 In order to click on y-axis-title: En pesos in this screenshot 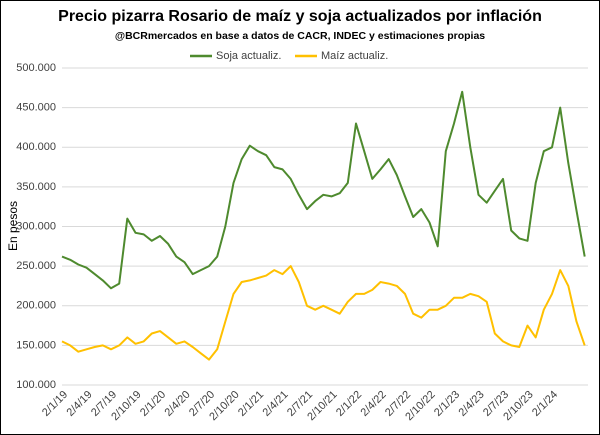, I will do `click(13, 226)`.